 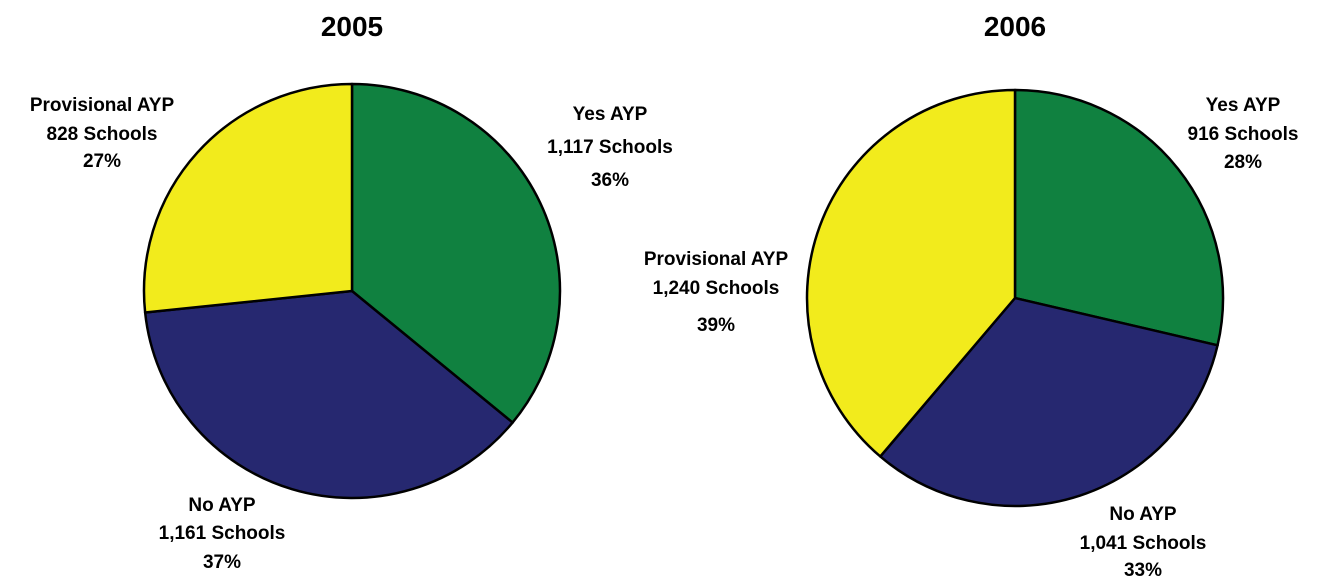 I want to click on slice-count: 1,117 Schools, so click(x=610, y=147).